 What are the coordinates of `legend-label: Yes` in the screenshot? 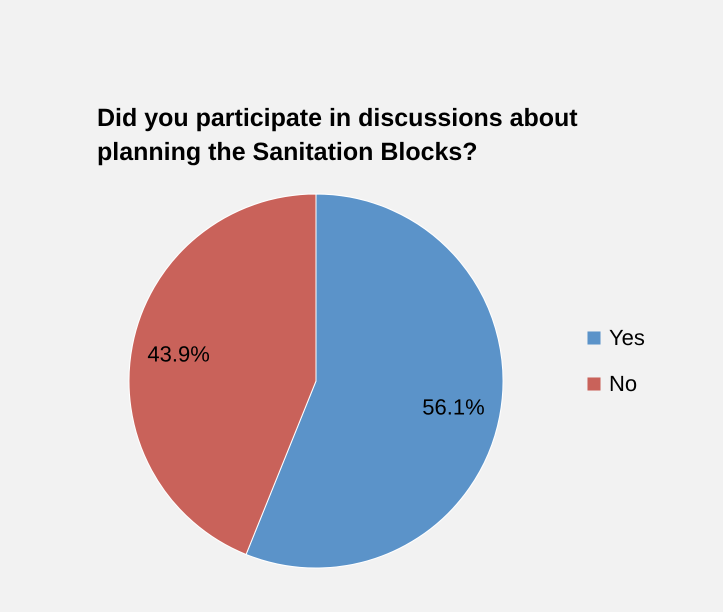 It's located at (627, 337).